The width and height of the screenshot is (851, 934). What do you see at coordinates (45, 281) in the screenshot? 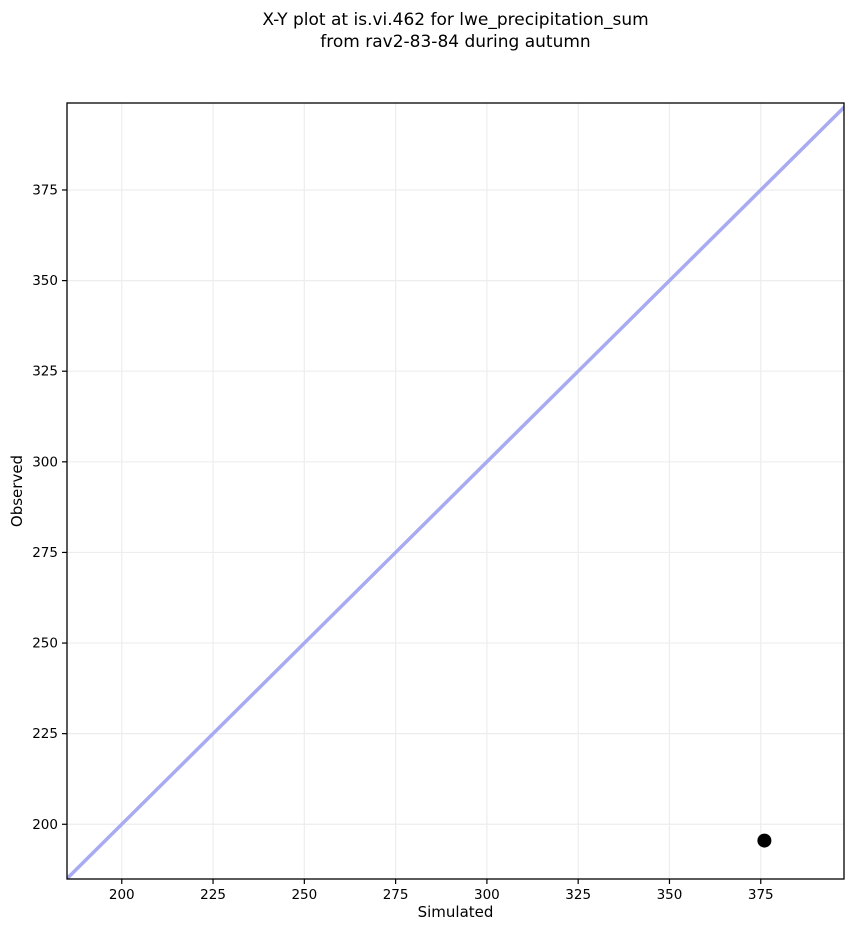
I see `y-tick-label: 350` at bounding box center [45, 281].